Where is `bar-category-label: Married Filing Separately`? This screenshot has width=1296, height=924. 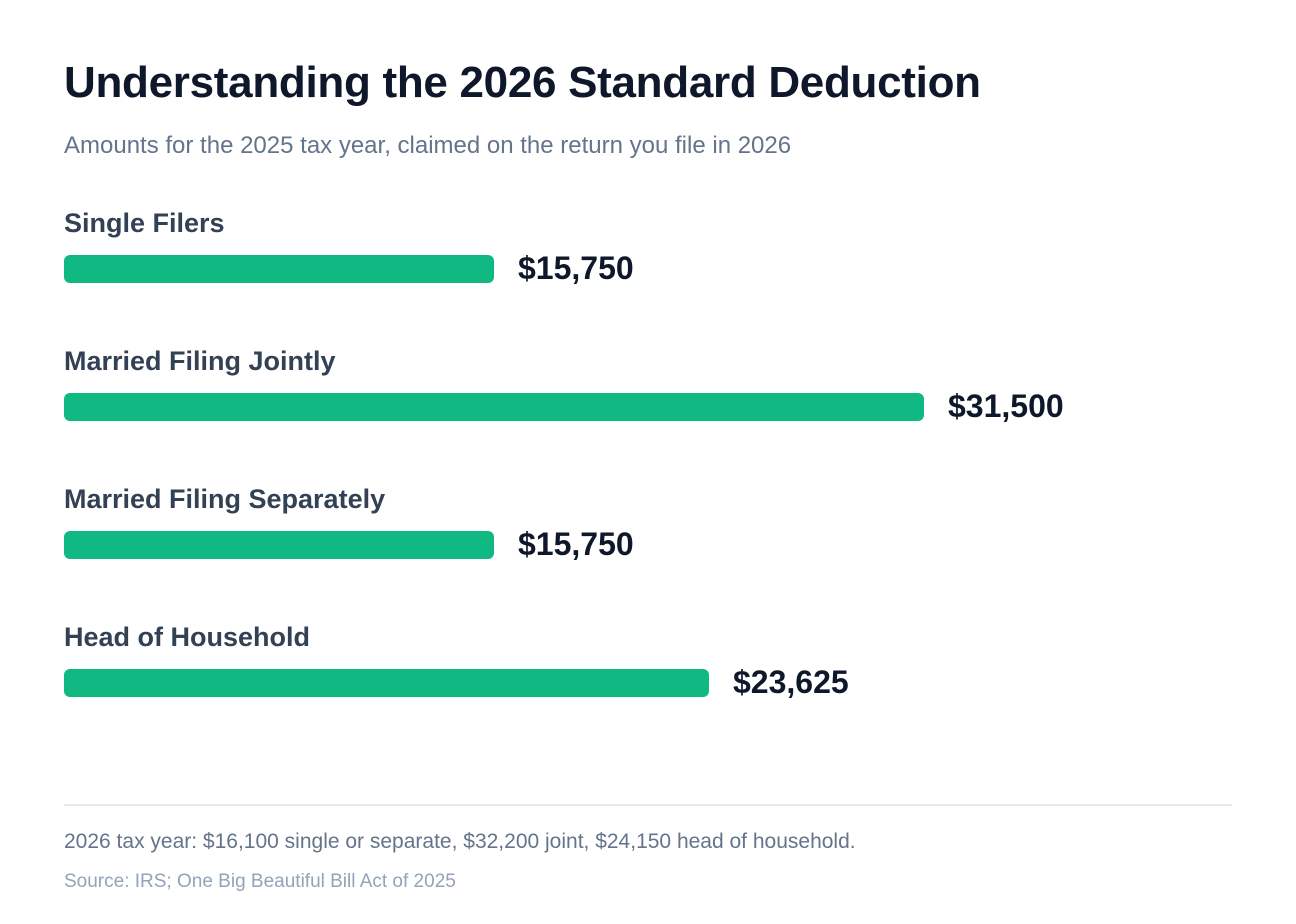 bar-category-label: Married Filing Separately is located at coordinates (225, 499).